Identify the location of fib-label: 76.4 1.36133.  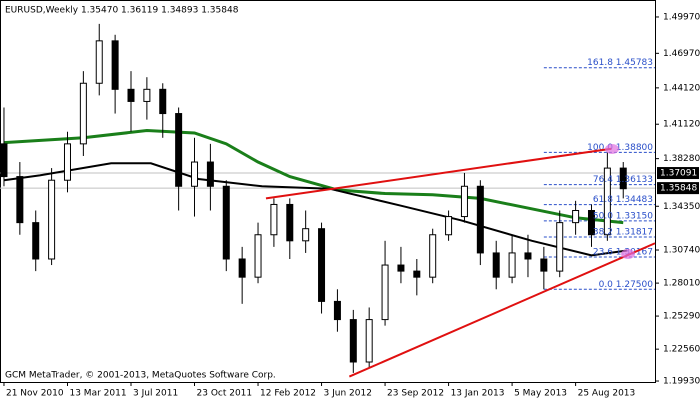
(623, 180).